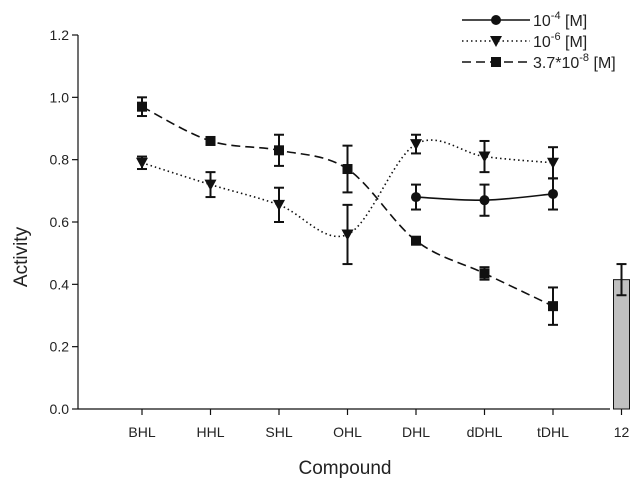 The width and height of the screenshot is (641, 481). What do you see at coordinates (210, 432) in the screenshot?
I see `x-tick-label: HHL` at bounding box center [210, 432].